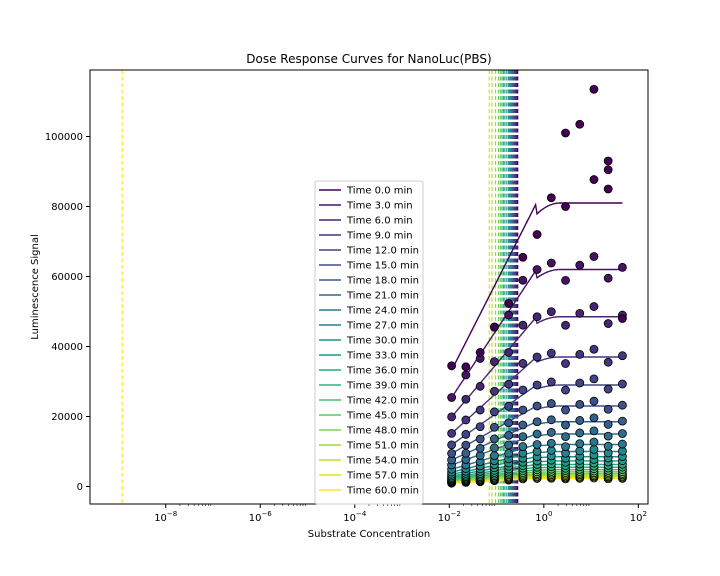  I want to click on y-tick-label: 0, so click(80, 487).